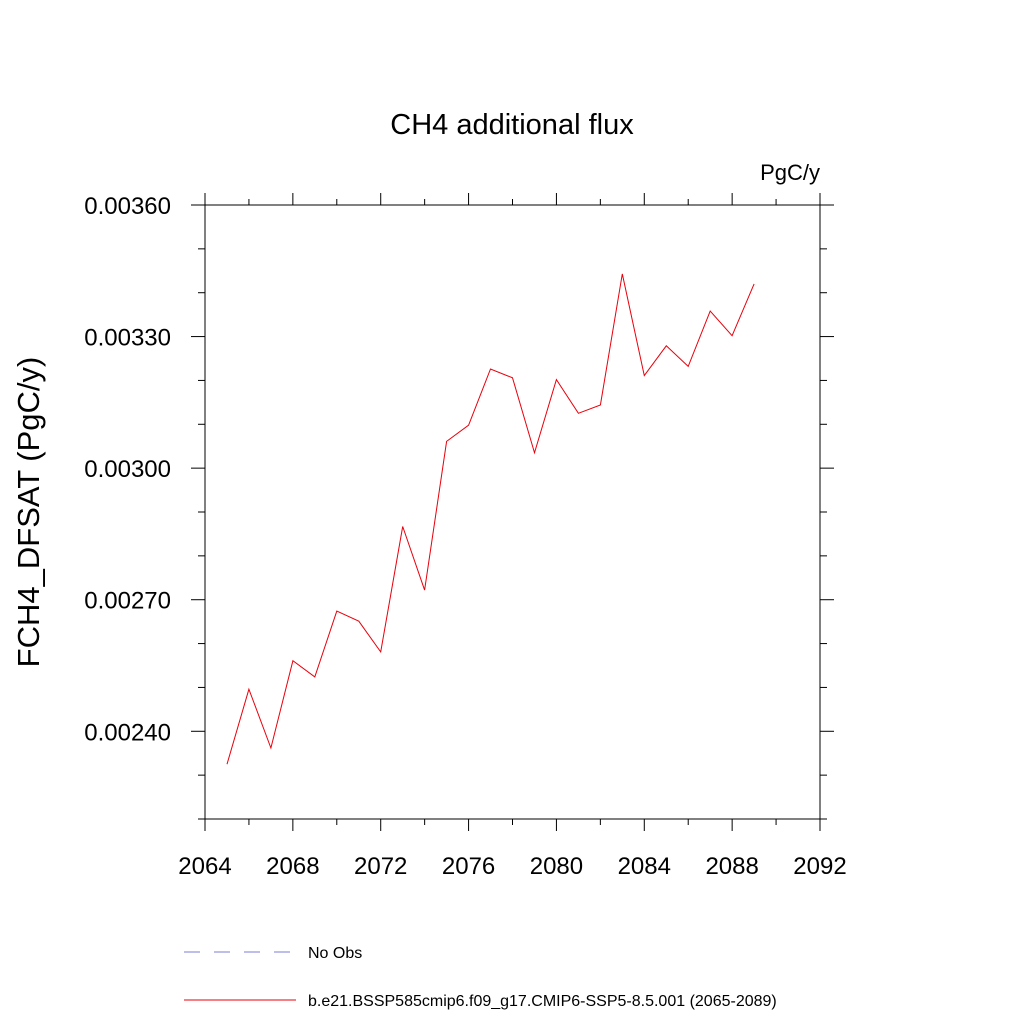  I want to click on x-tick-label: 2088, so click(731, 866).